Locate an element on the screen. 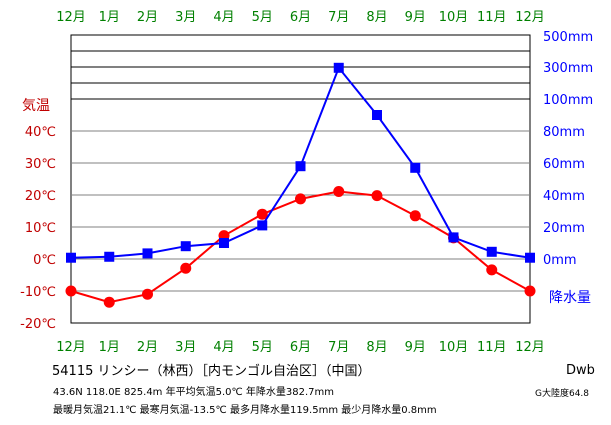 This screenshot has height=425, width=611. precip-tick-label: 60mm is located at coordinates (564, 164).